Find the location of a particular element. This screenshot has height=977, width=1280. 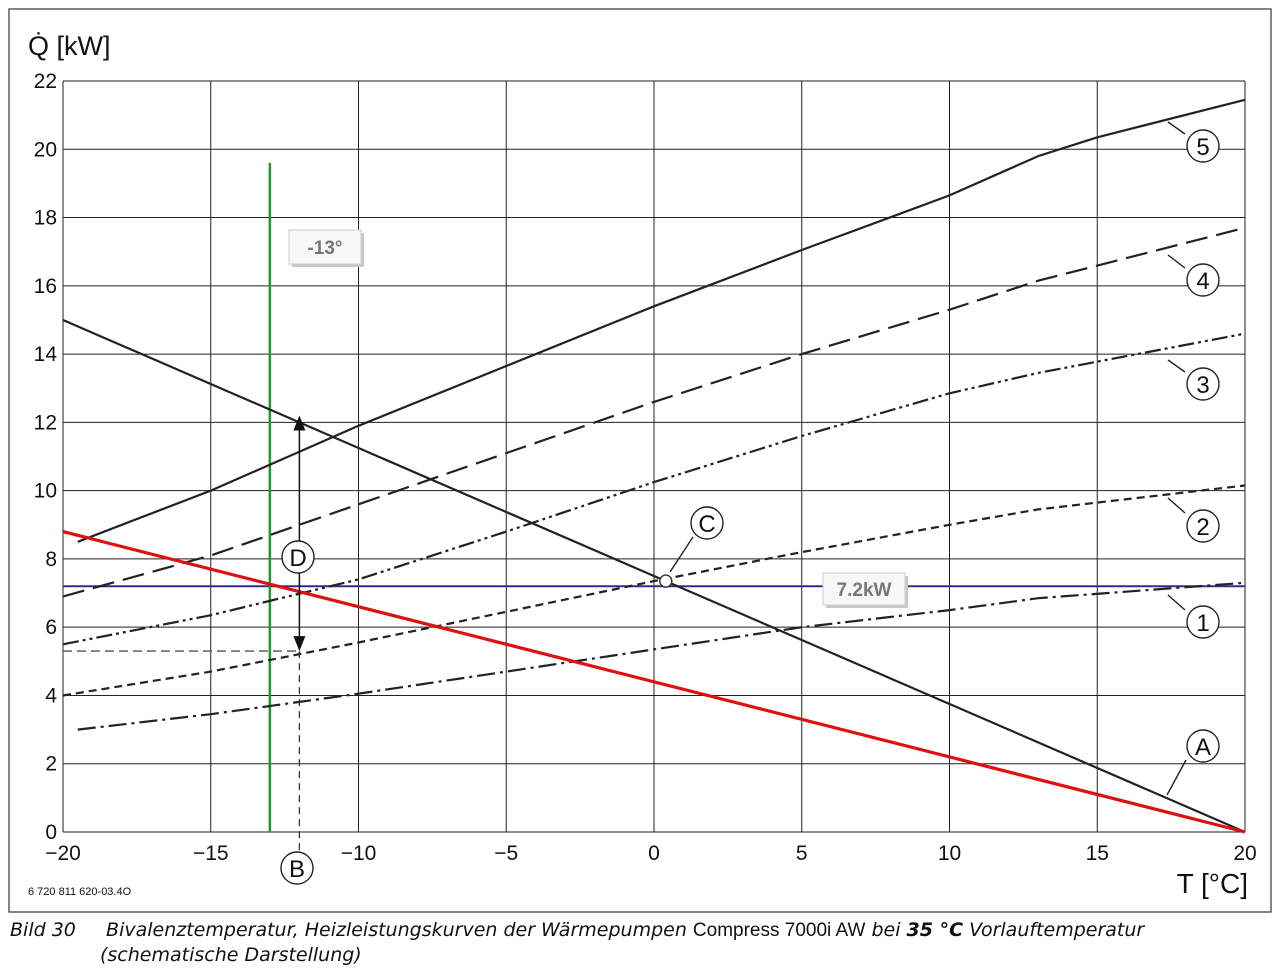

bivalent-label-box is located at coordinates (325, 247).